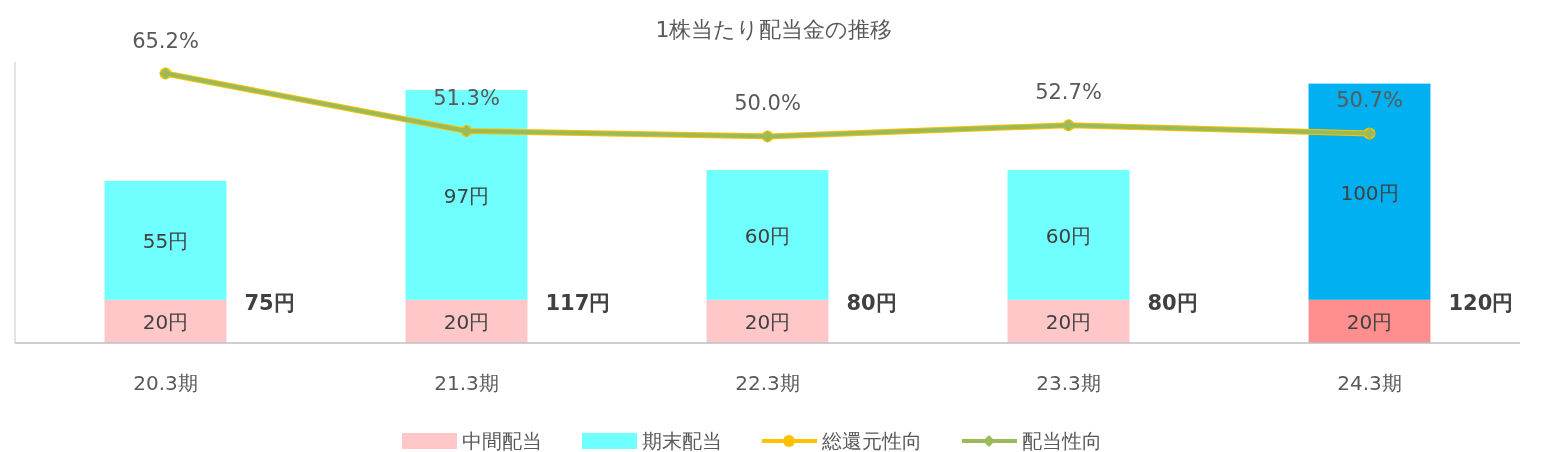  I want to click on x-tick-label: 22.3期, so click(767, 383).